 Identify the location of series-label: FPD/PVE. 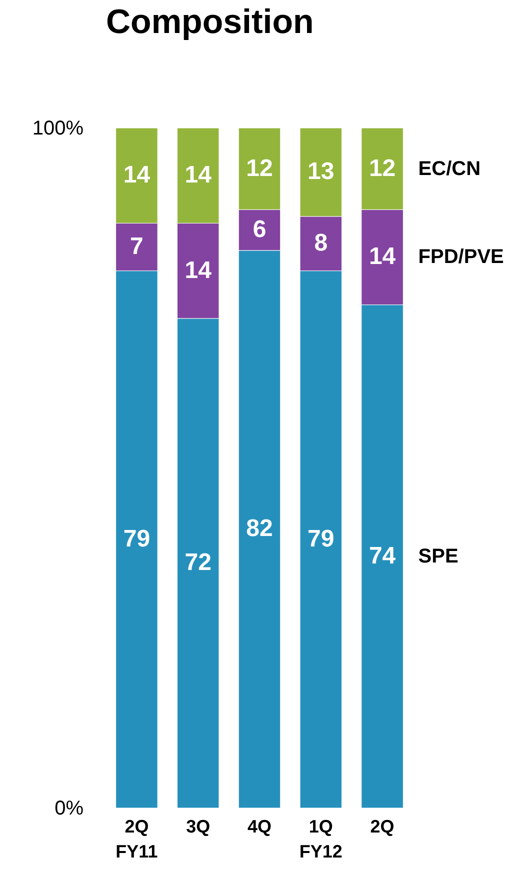
(461, 257).